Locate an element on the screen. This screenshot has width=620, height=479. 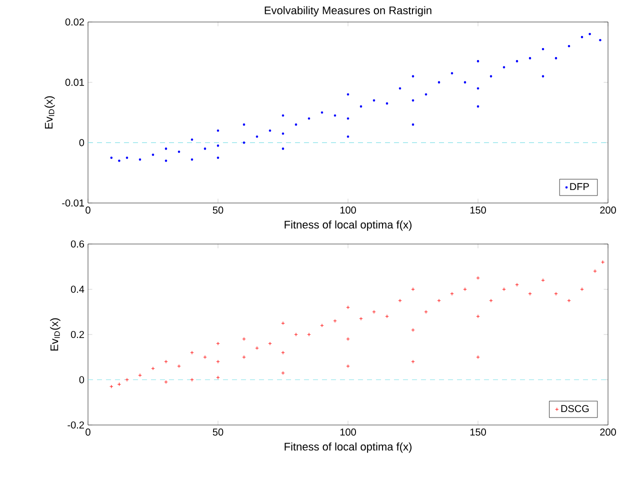
y-tick-label: 0.4 is located at coordinates (77, 289).